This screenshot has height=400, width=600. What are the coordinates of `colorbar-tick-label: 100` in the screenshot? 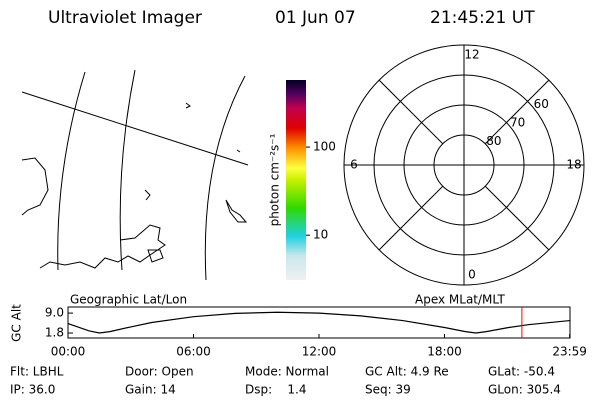 It's located at (324, 147).